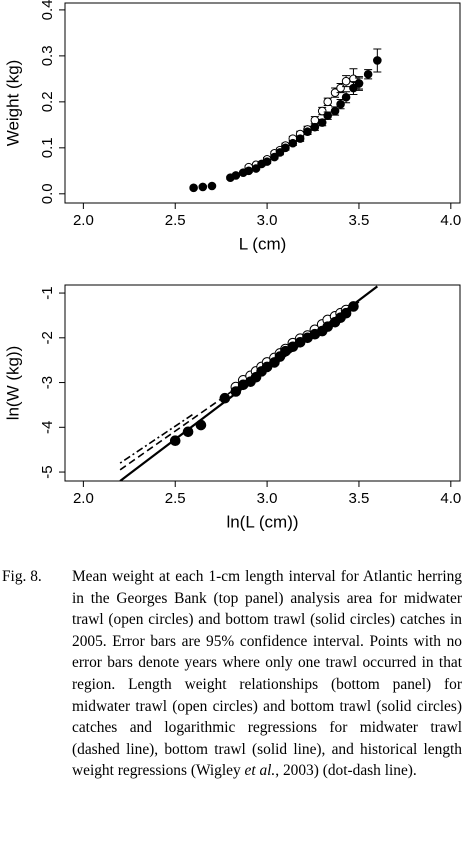 The image size is (469, 843). I want to click on y-tick-label: -1, so click(47, 292).